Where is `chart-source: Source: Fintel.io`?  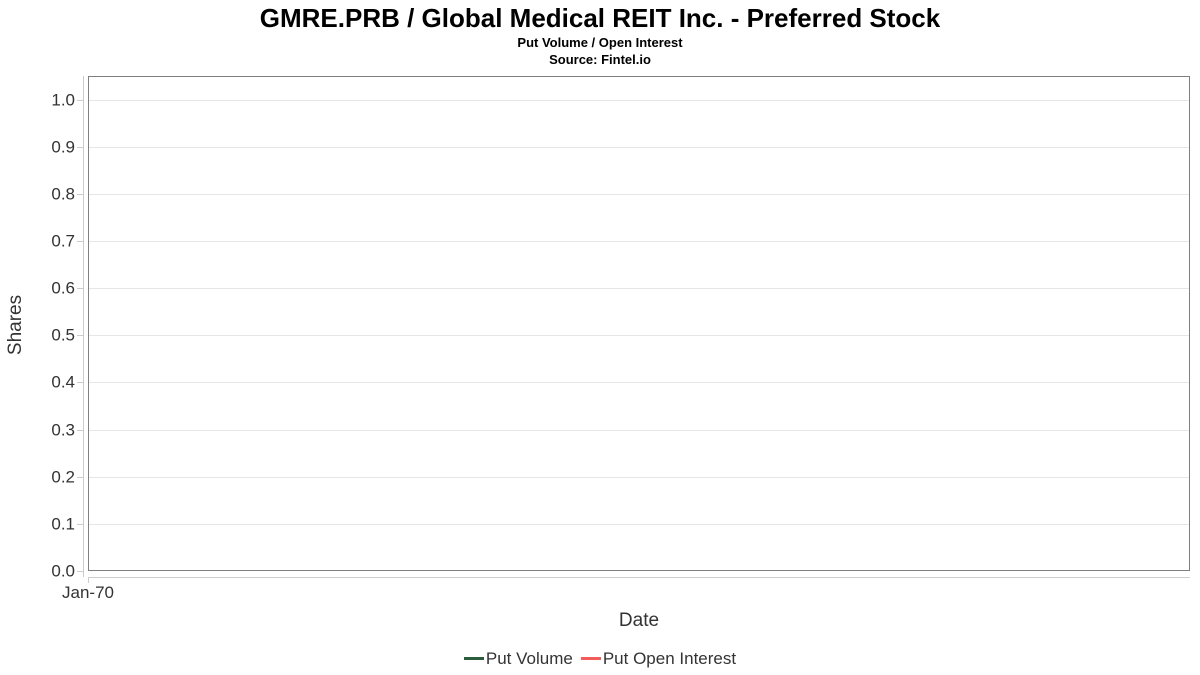
chart-source: Source: Fintel.io is located at coordinates (600, 59).